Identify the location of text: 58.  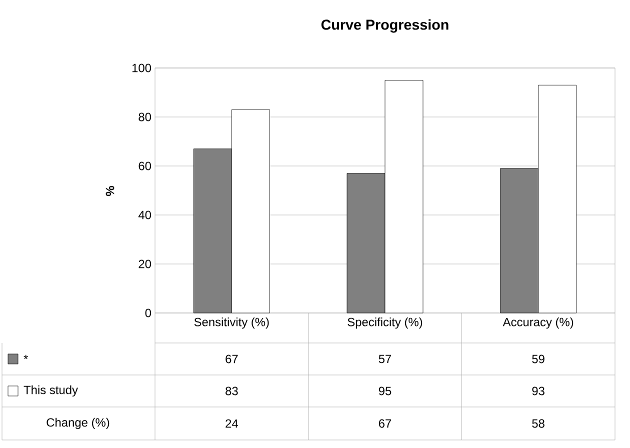
(538, 423).